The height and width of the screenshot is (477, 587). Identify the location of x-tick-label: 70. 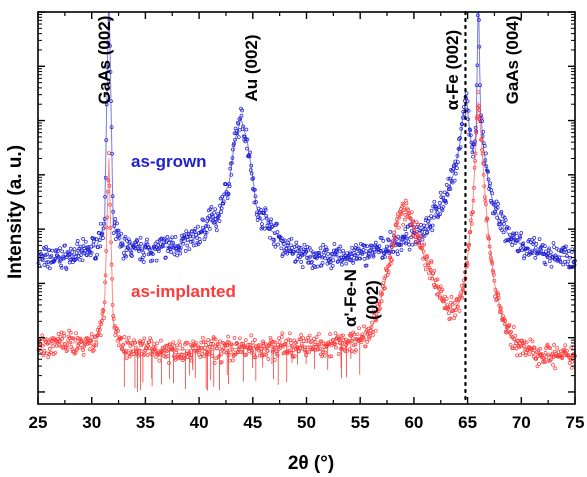
(521, 422).